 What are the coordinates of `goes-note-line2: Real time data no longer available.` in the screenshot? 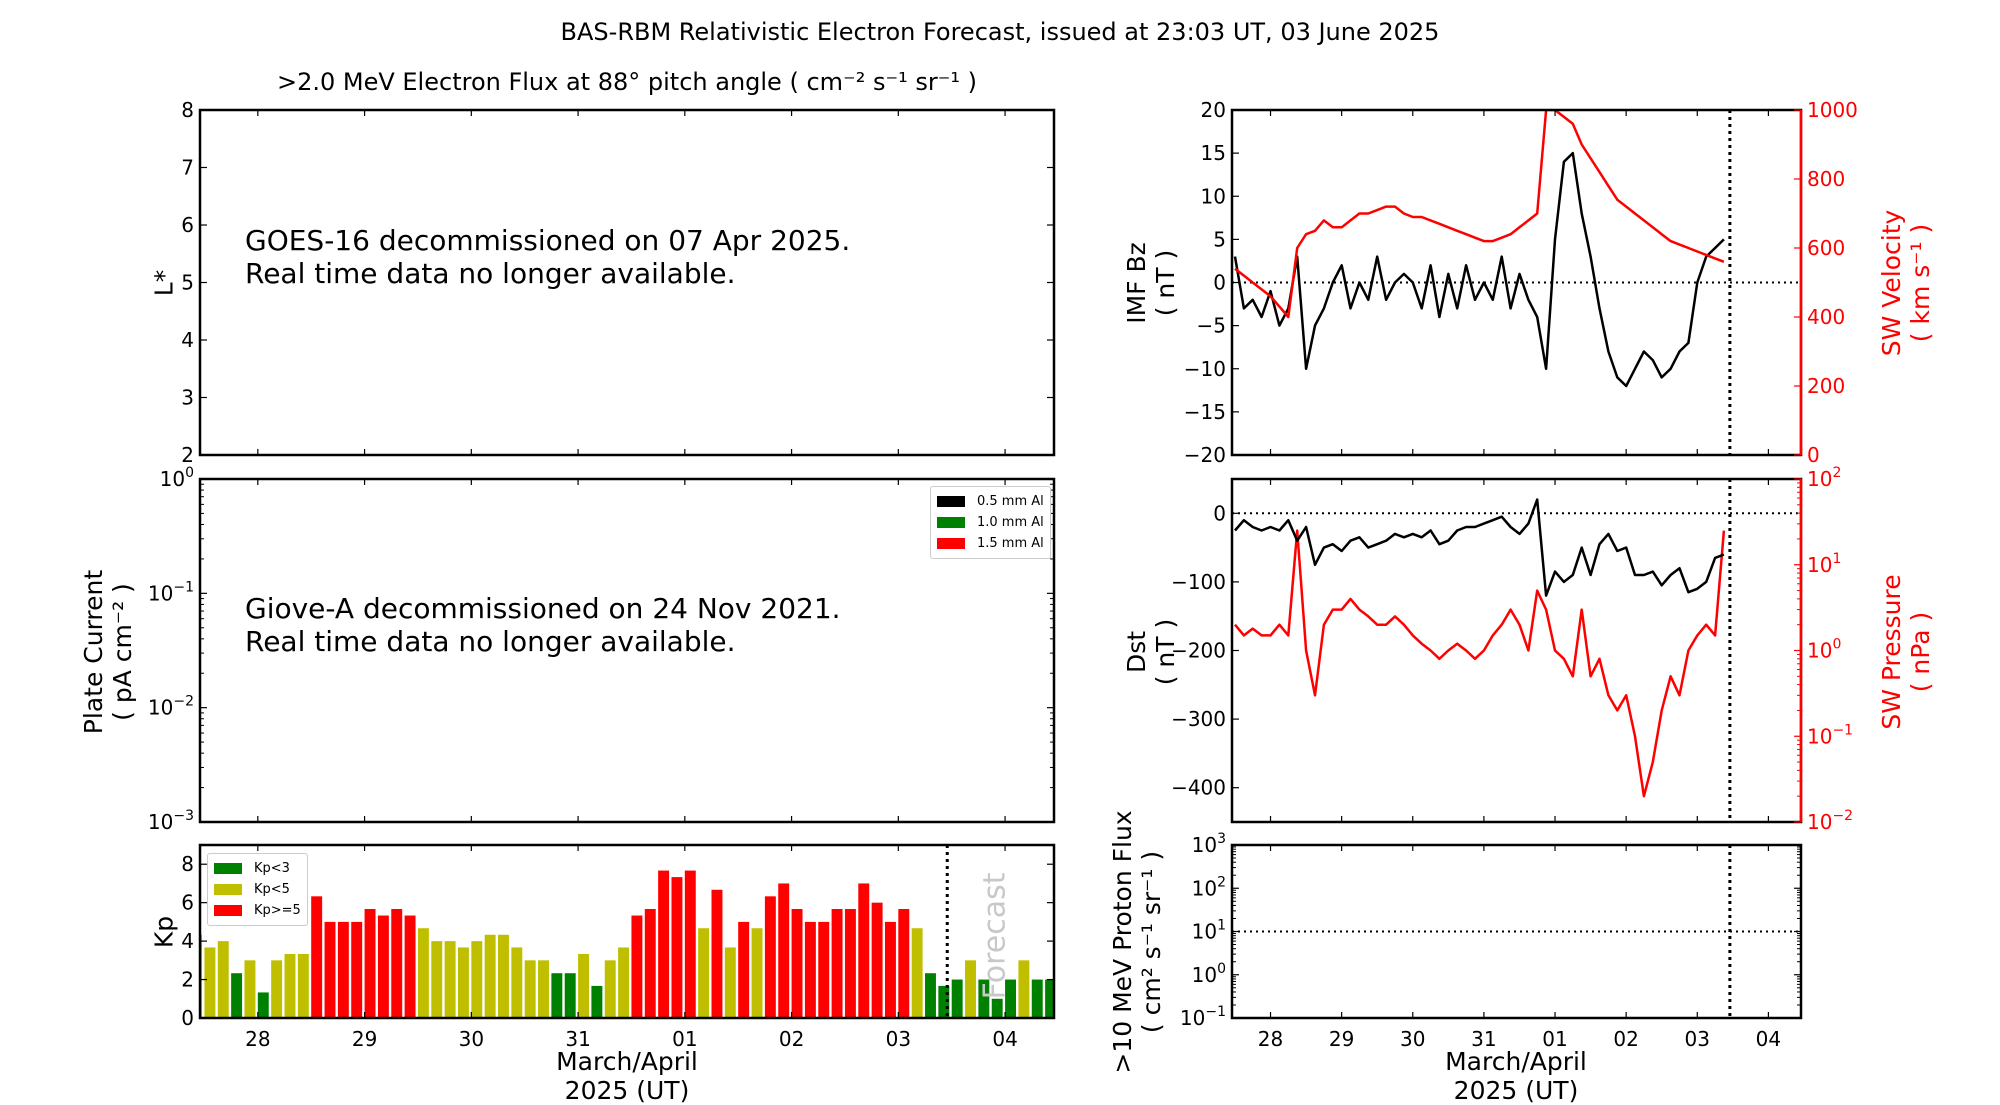 It's located at (490, 273).